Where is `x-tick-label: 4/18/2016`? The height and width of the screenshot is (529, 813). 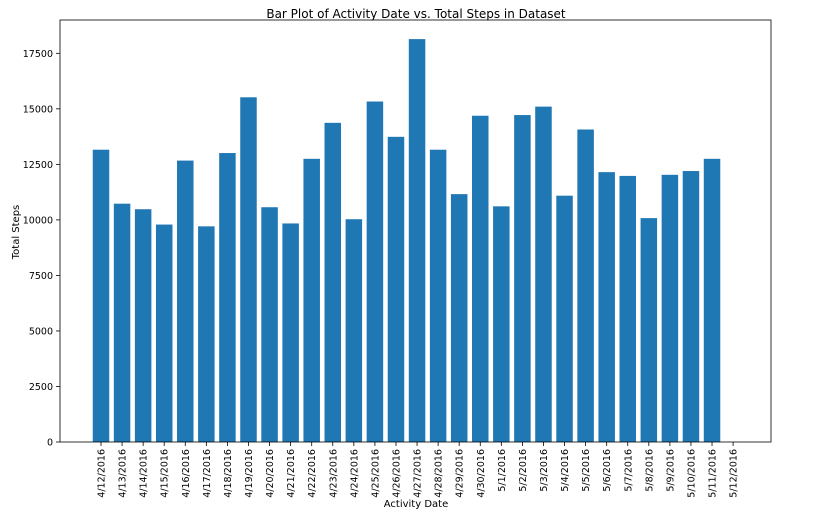 x-tick-label: 4/18/2016 is located at coordinates (228, 473).